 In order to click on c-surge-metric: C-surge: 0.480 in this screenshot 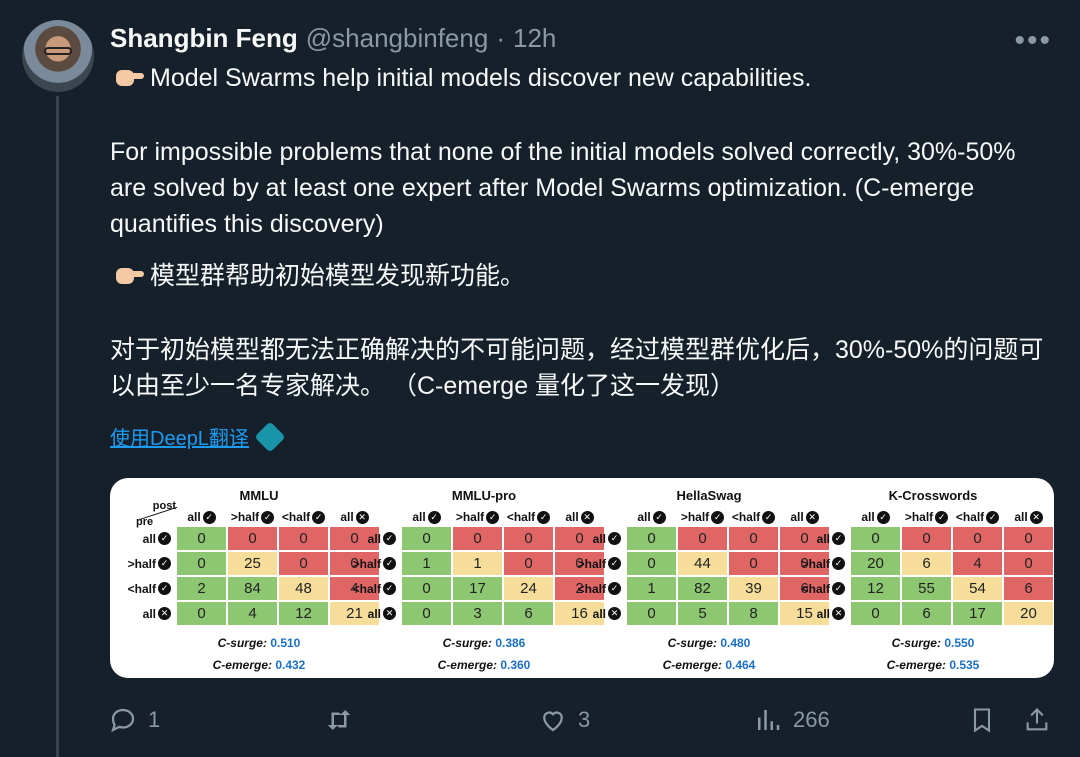, I will do `click(709, 643)`.